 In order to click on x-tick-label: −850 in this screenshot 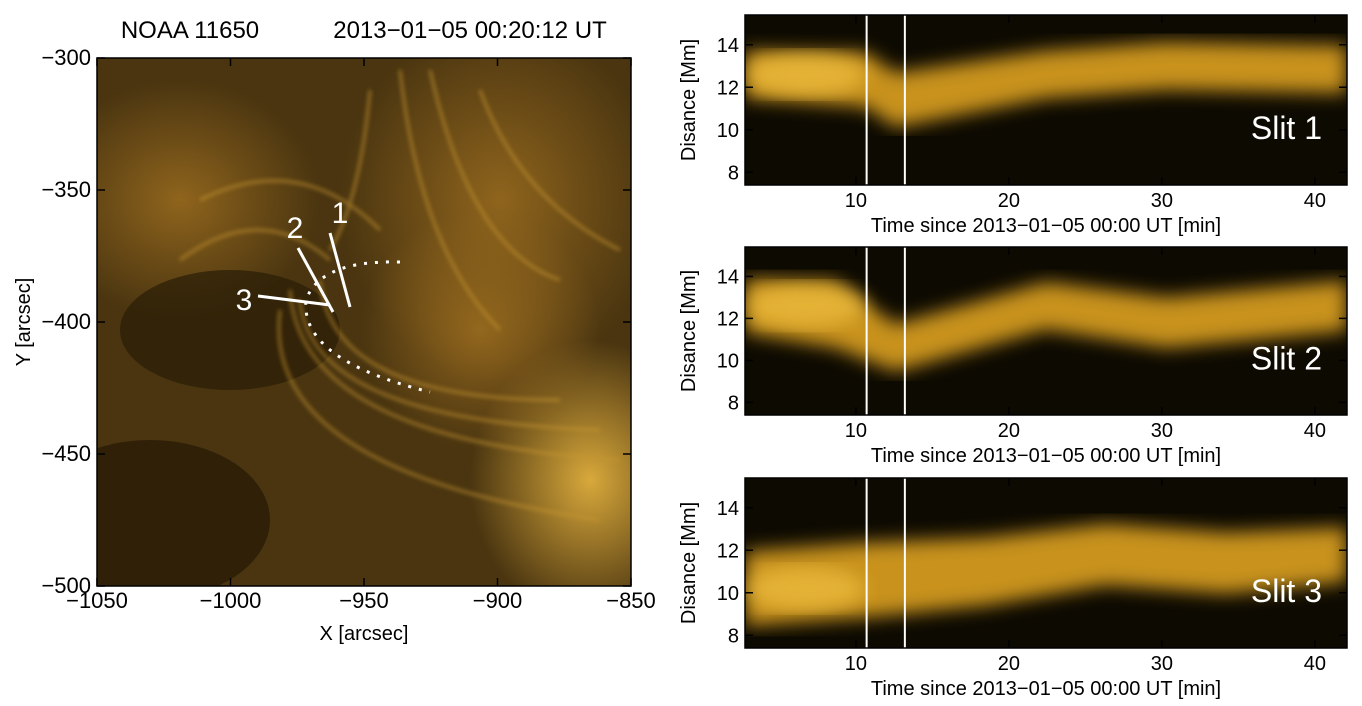, I will do `click(631, 600)`.